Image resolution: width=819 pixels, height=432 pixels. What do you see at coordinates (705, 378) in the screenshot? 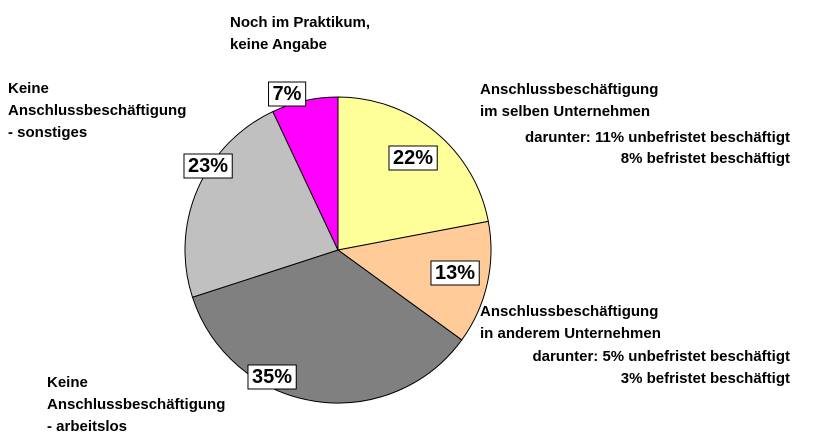
I see `annotation: 3% befristet beschäftigt` at bounding box center [705, 378].